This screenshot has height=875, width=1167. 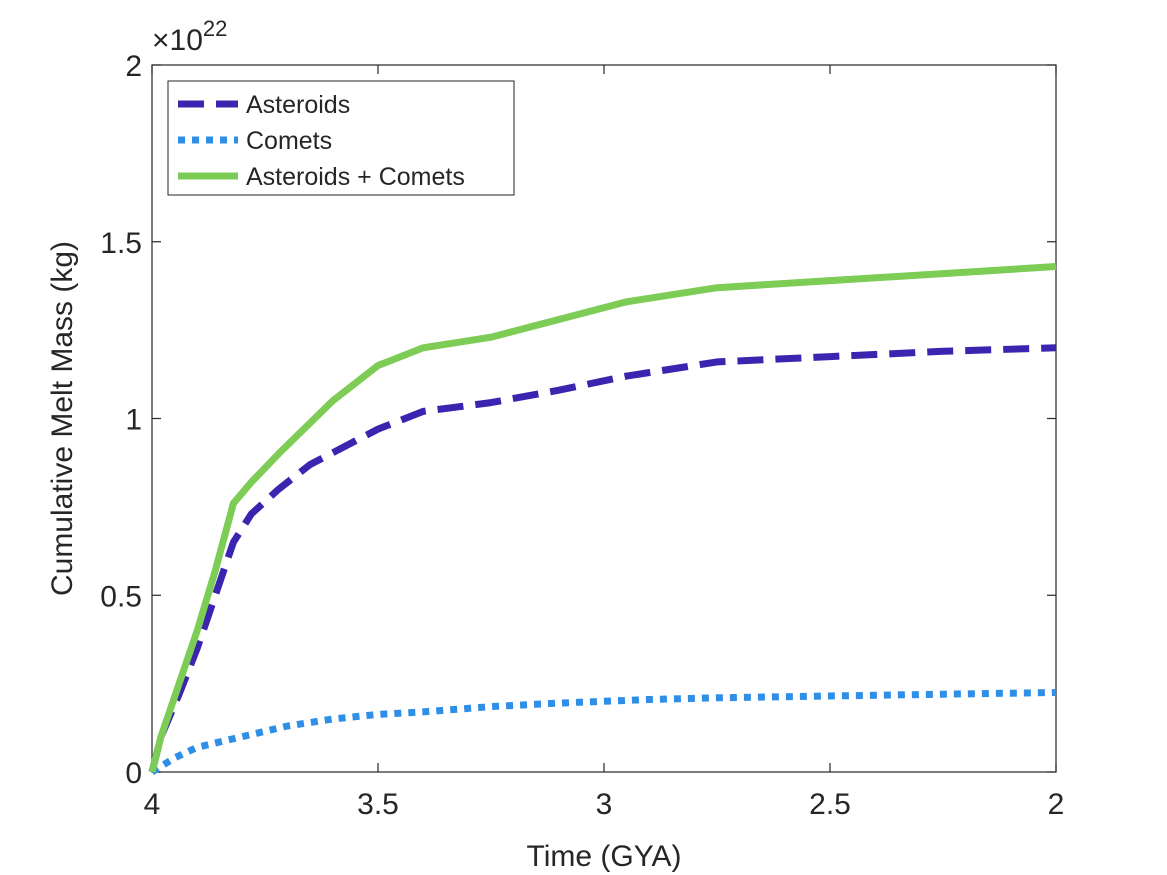 What do you see at coordinates (604, 804) in the screenshot?
I see `x-tick-label: 3` at bounding box center [604, 804].